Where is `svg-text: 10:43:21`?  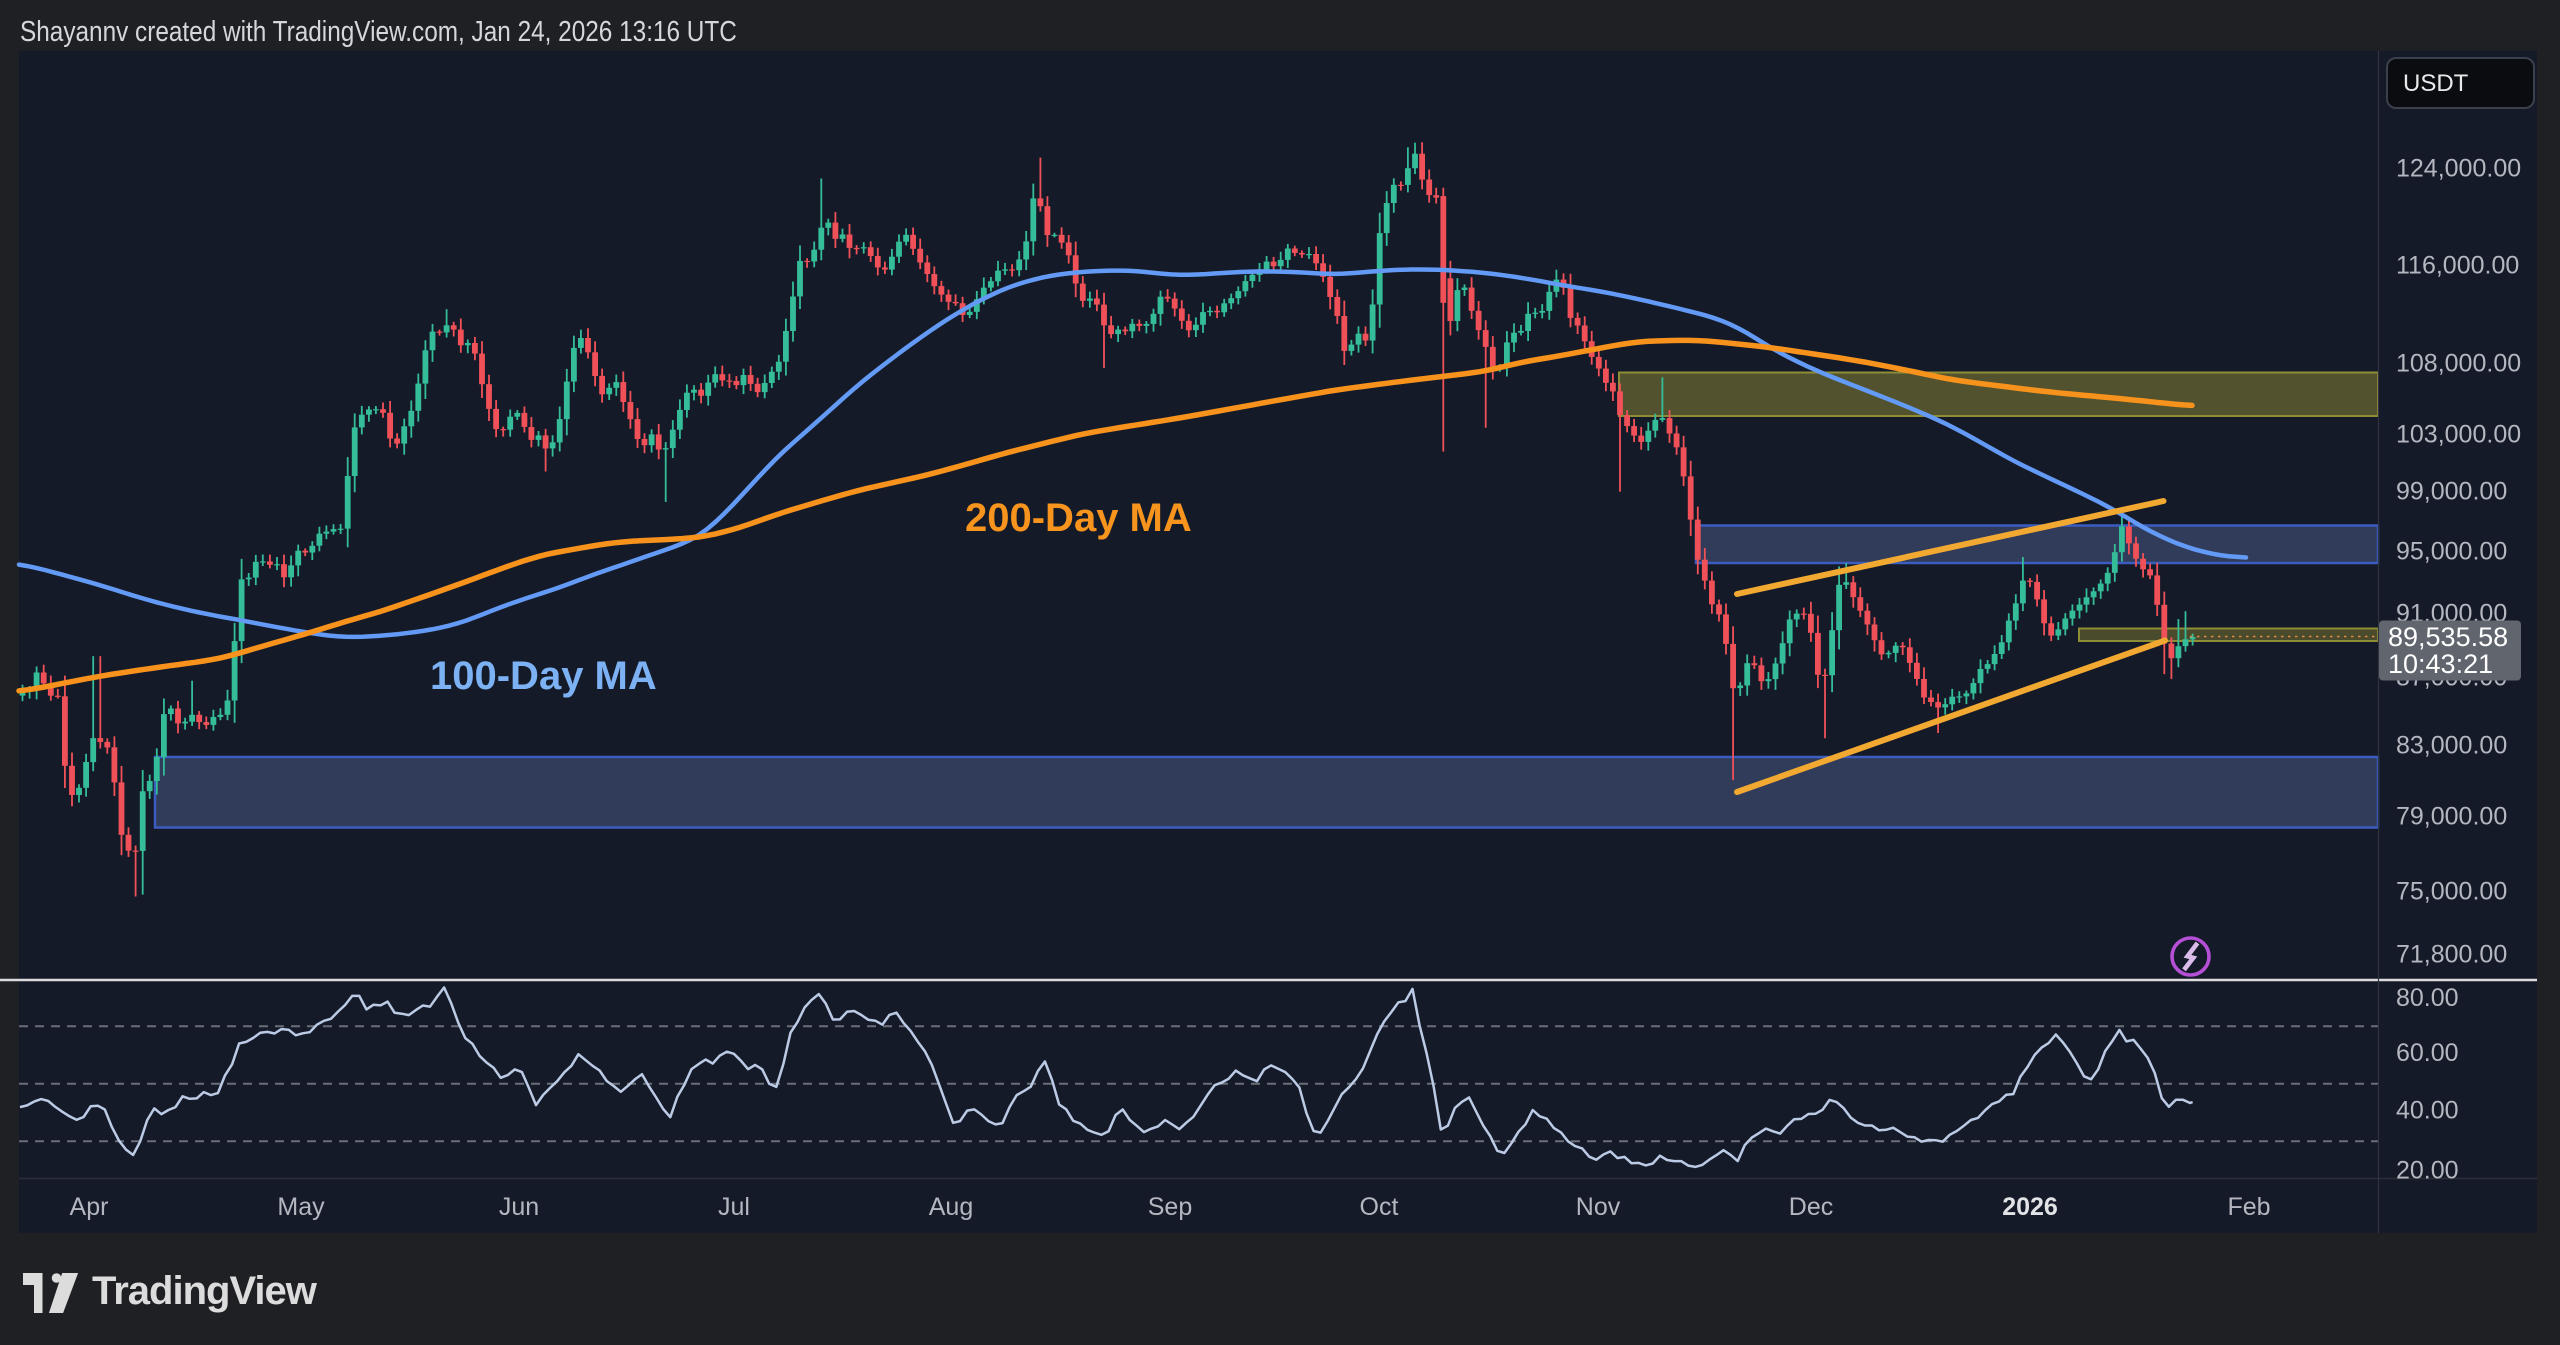
svg-text: 10:43:21 is located at coordinates (2440, 664).